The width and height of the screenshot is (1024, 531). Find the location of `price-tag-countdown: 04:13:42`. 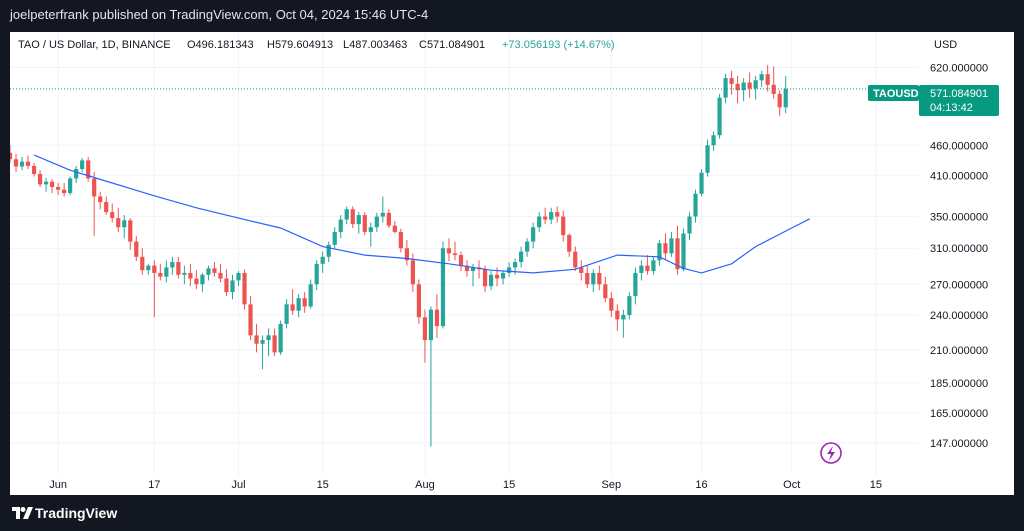

price-tag-countdown: 04:13:42 is located at coordinates (951, 108).